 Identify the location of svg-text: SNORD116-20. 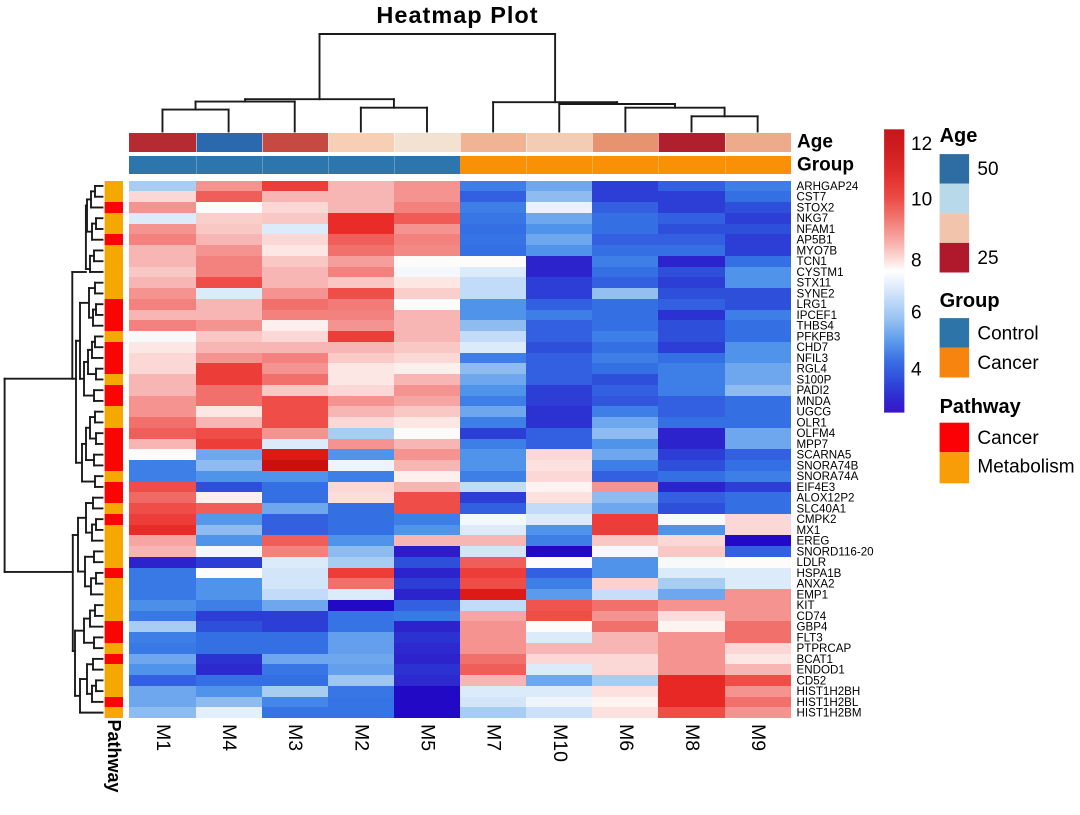
(835, 551).